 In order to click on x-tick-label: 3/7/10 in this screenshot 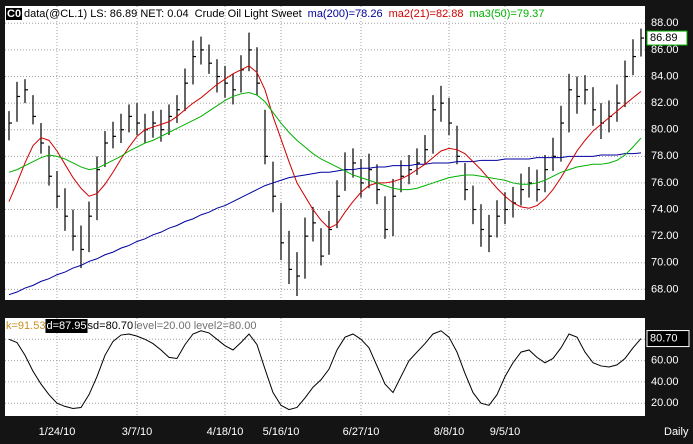, I will do `click(137, 432)`.